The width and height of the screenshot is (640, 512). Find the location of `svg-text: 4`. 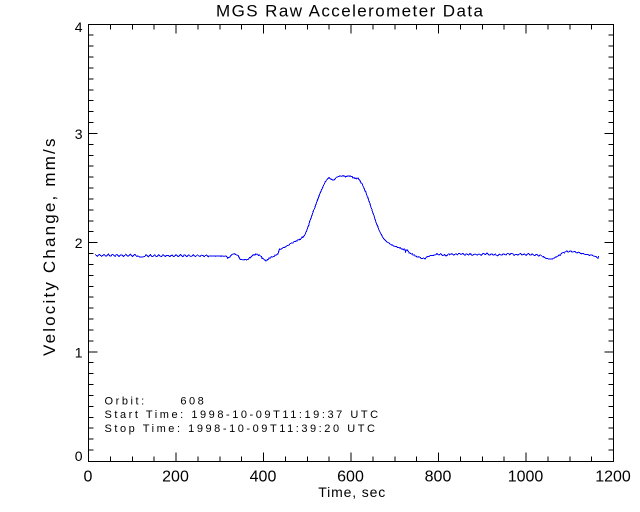

svg-text: 4 is located at coordinates (79, 27).